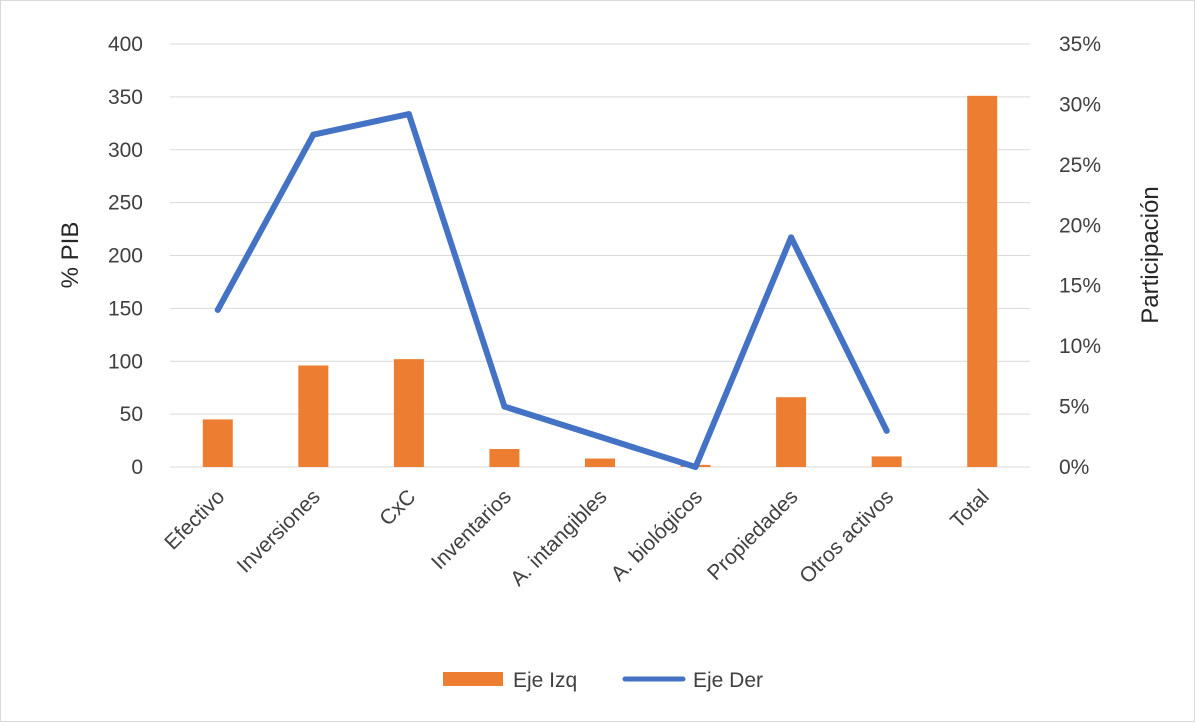 The width and height of the screenshot is (1195, 727). I want to click on left-tick-label: 100, so click(125, 361).